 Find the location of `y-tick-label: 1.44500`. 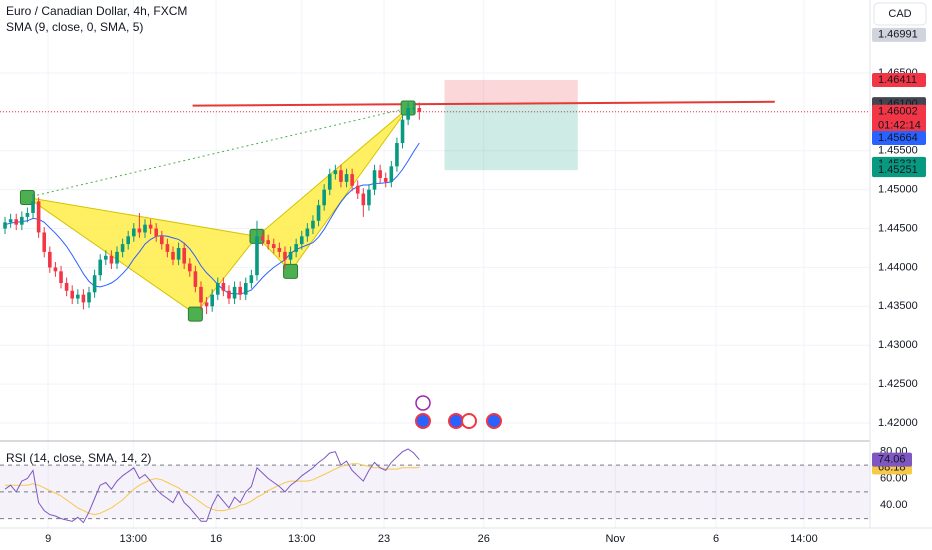

y-tick-label: 1.44500 is located at coordinates (898, 228).